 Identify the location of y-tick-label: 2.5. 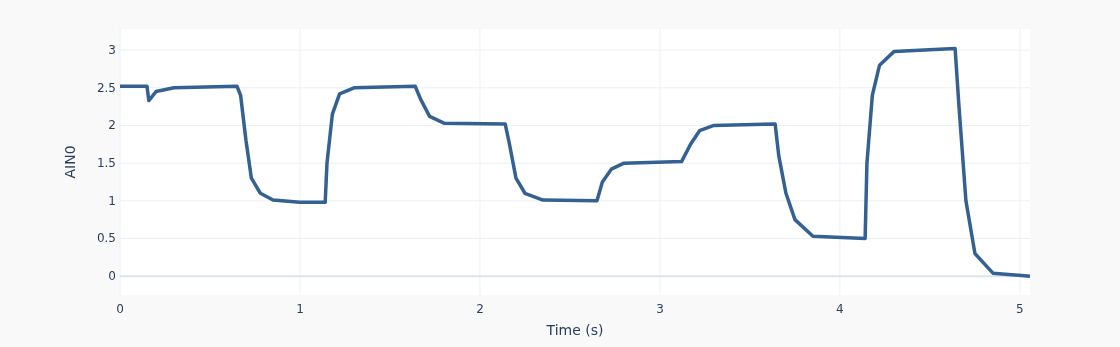
(106, 87).